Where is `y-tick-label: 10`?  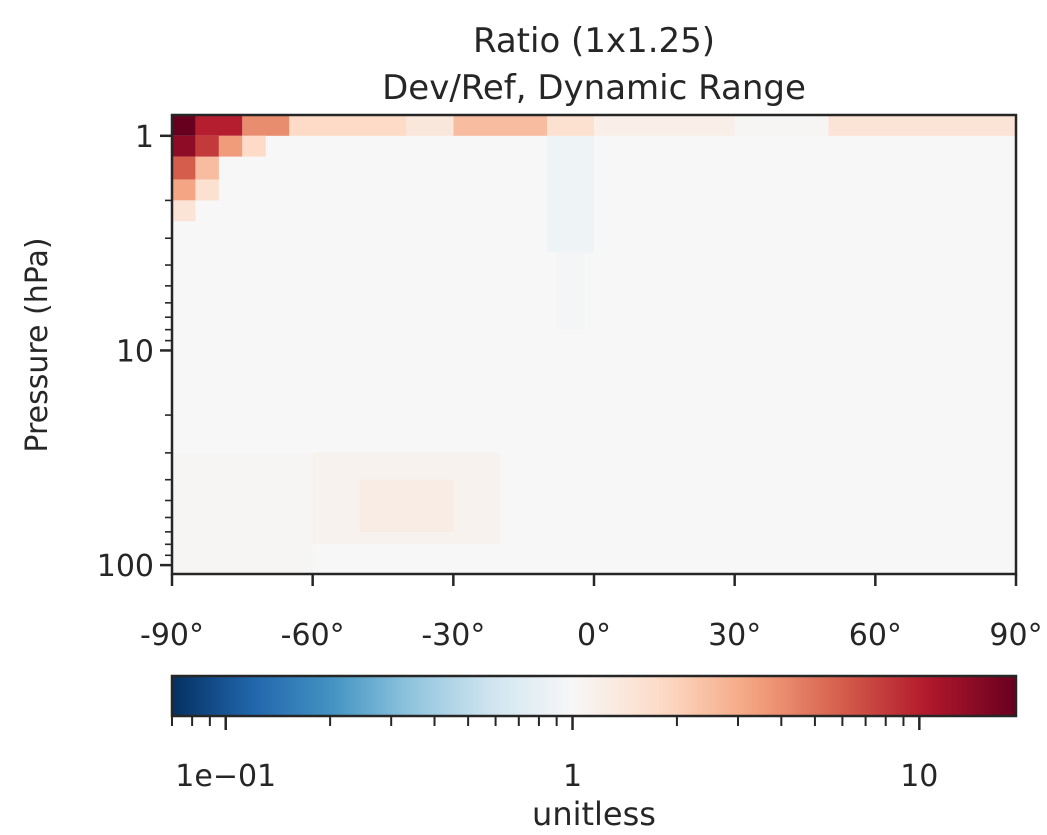 y-tick-label: 10 is located at coordinates (135, 351).